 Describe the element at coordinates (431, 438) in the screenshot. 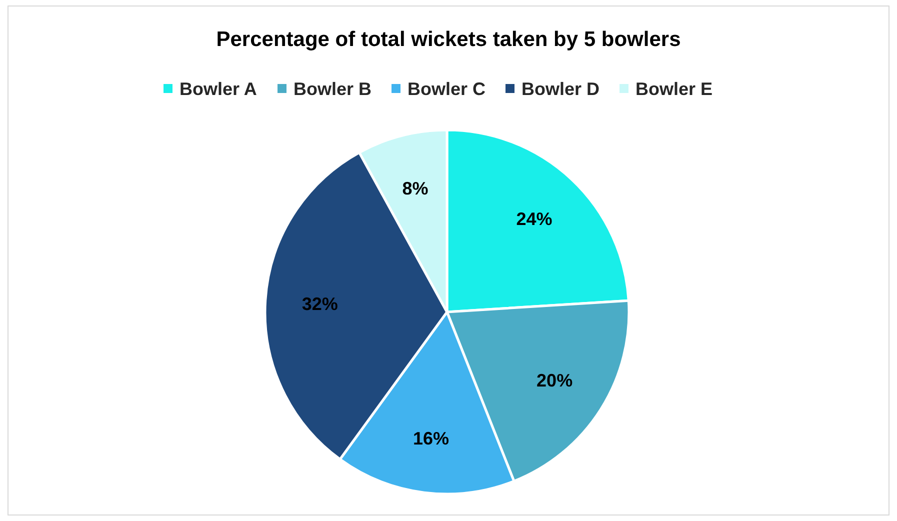

I see `data-label: 16%` at that location.